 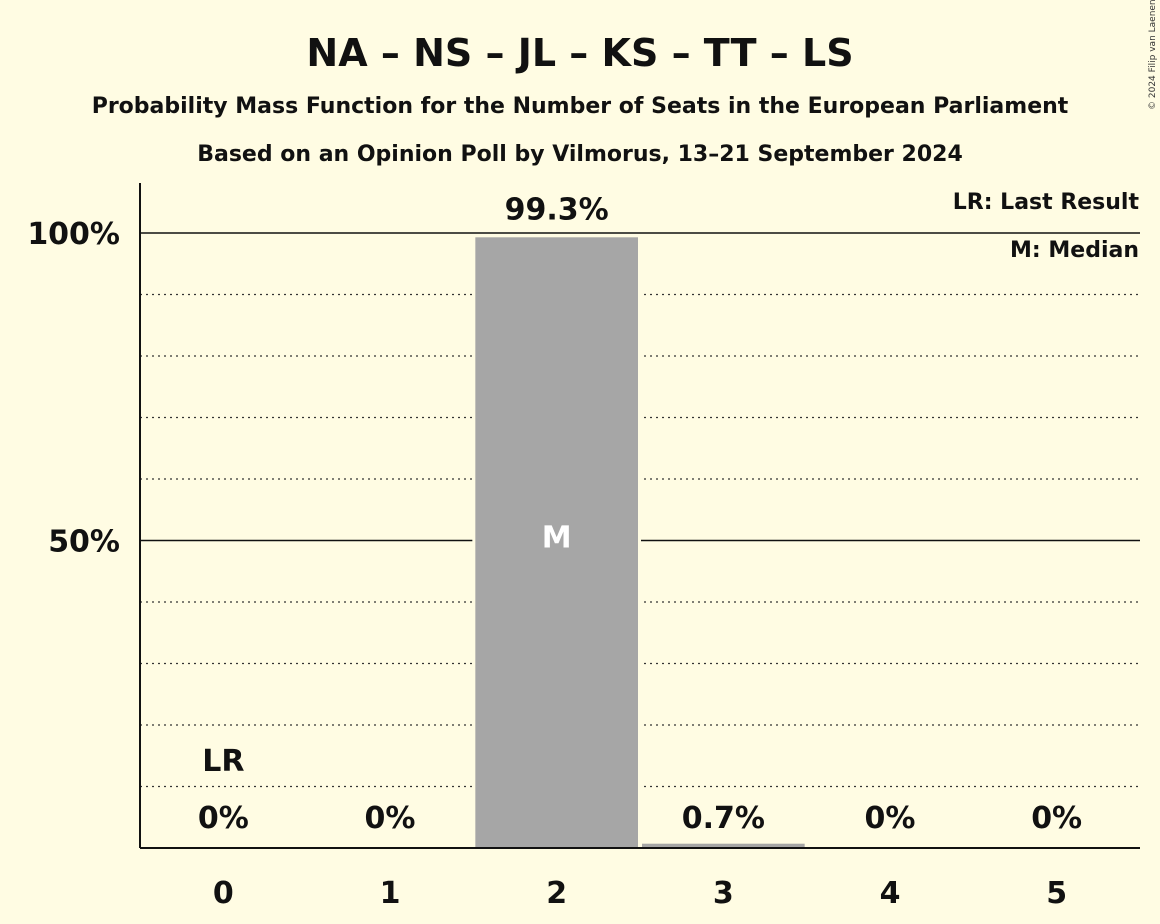 What do you see at coordinates (723, 893) in the screenshot?
I see `x-tick-label: 3` at bounding box center [723, 893].